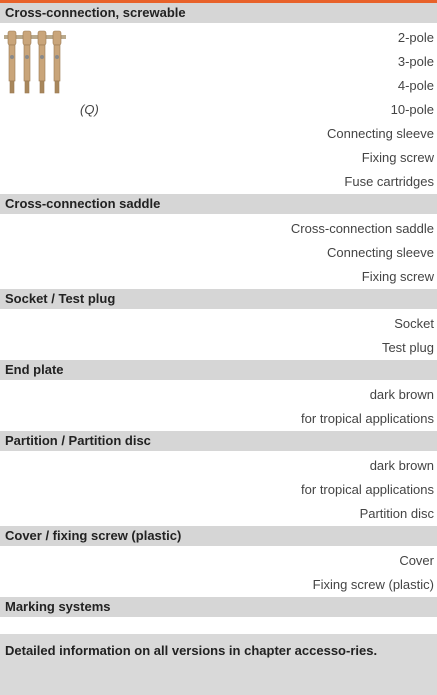  What do you see at coordinates (218, 441) in the screenshot?
I see `section-header: Partition / Partition disc` at bounding box center [218, 441].